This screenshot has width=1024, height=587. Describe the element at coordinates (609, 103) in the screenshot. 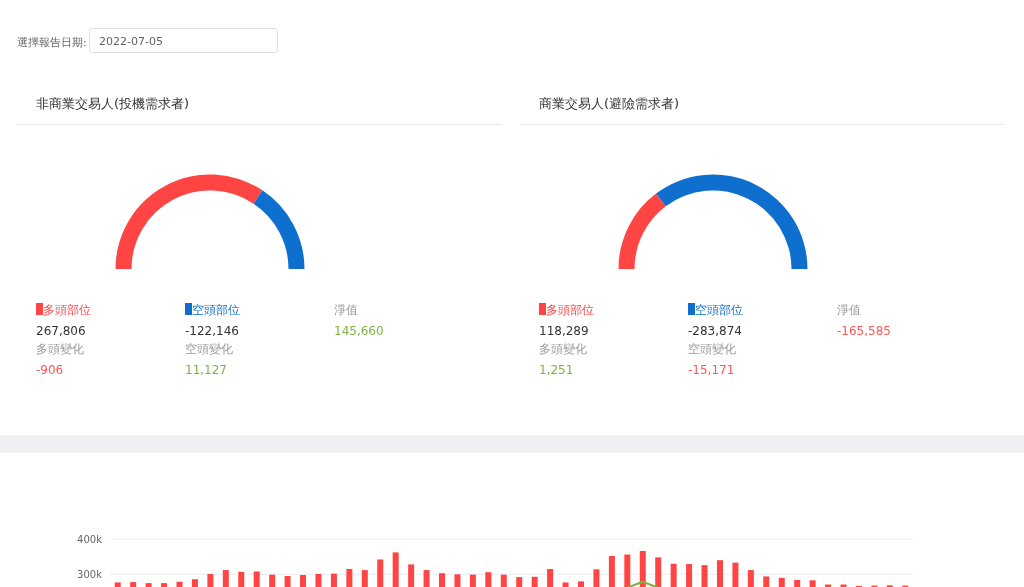

I see `chart-title: 商業交易人(避險需求者)` at that location.